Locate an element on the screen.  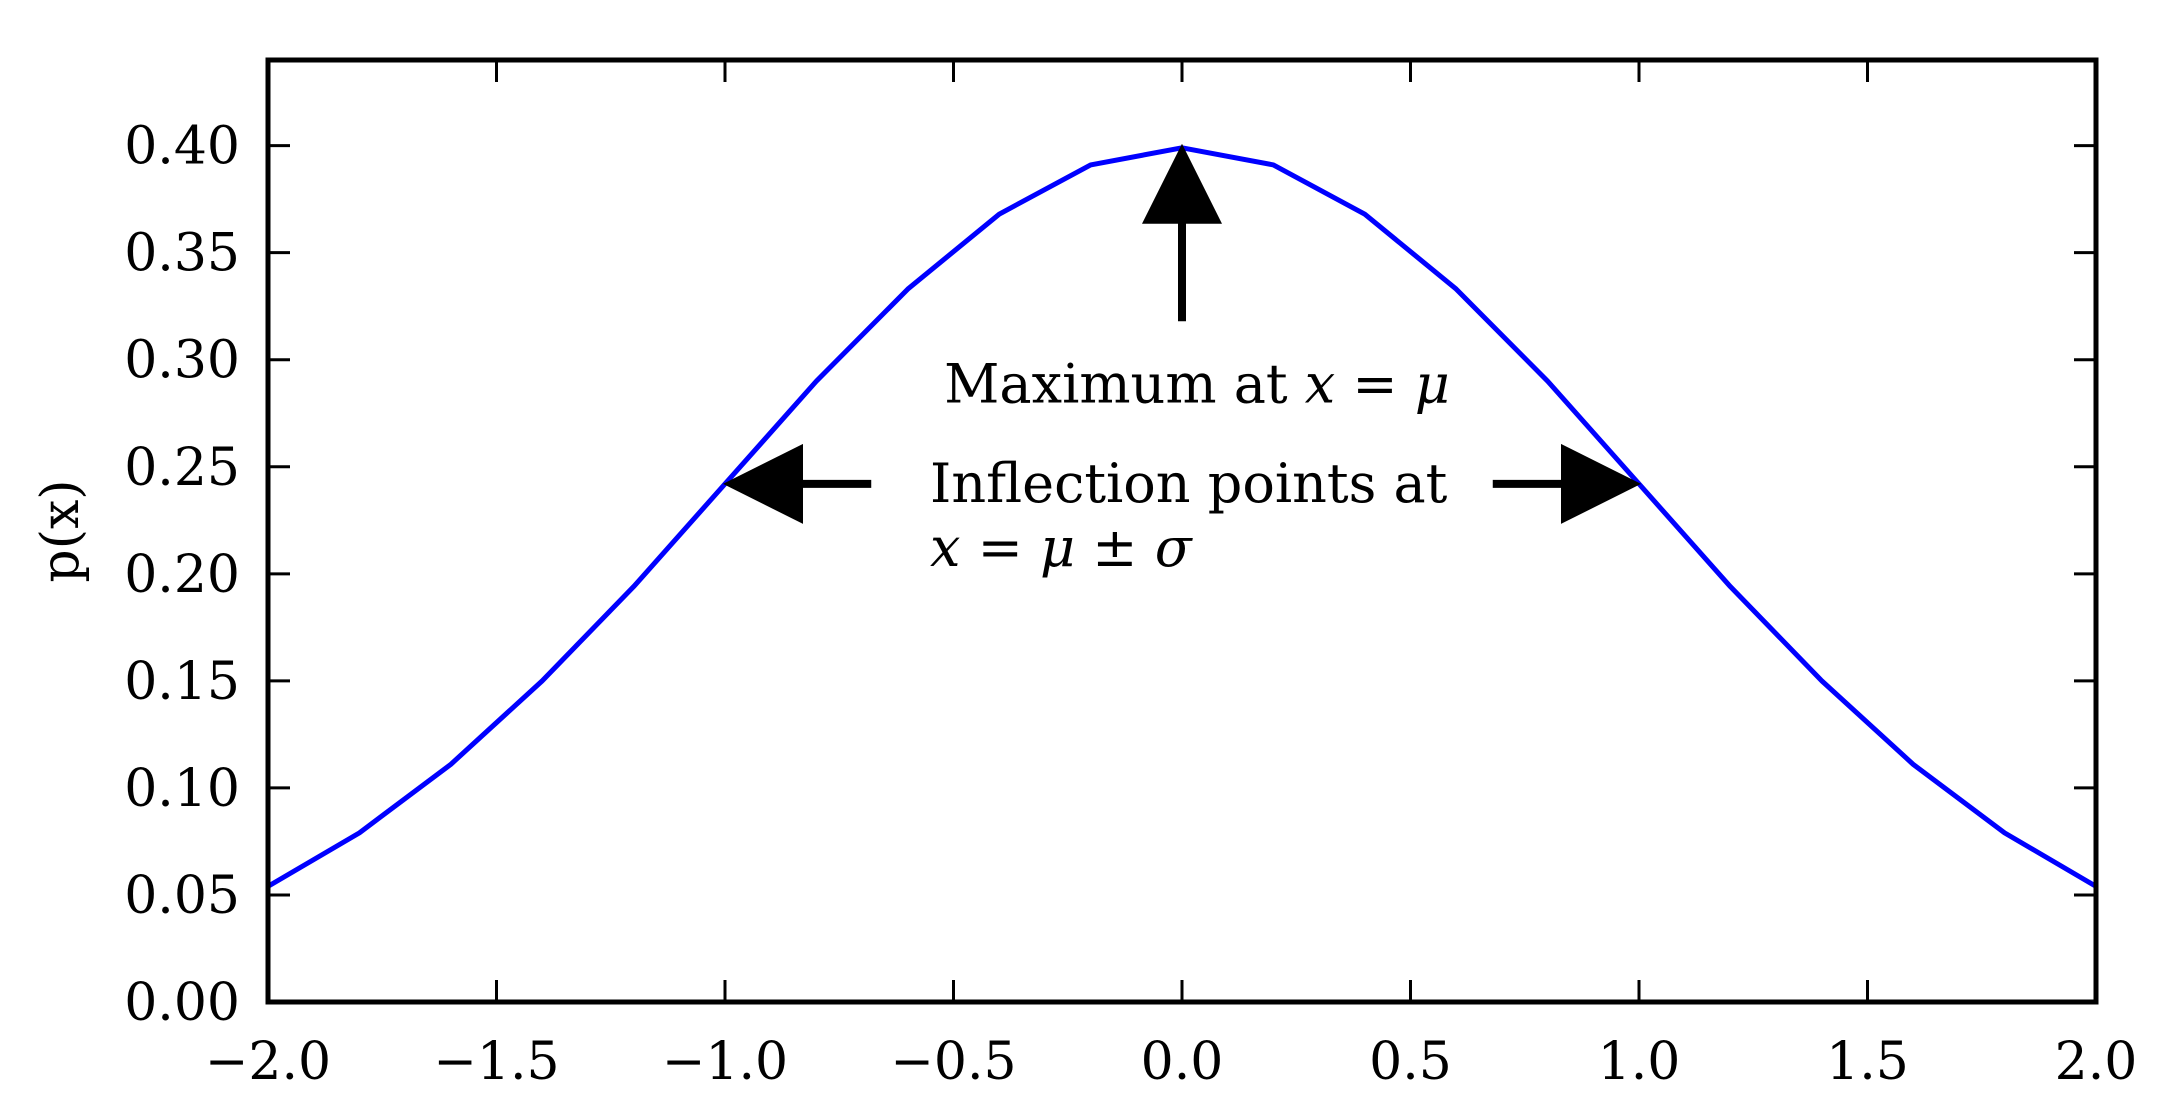
y-tick-label-2: 0.10 is located at coordinates (182, 789).